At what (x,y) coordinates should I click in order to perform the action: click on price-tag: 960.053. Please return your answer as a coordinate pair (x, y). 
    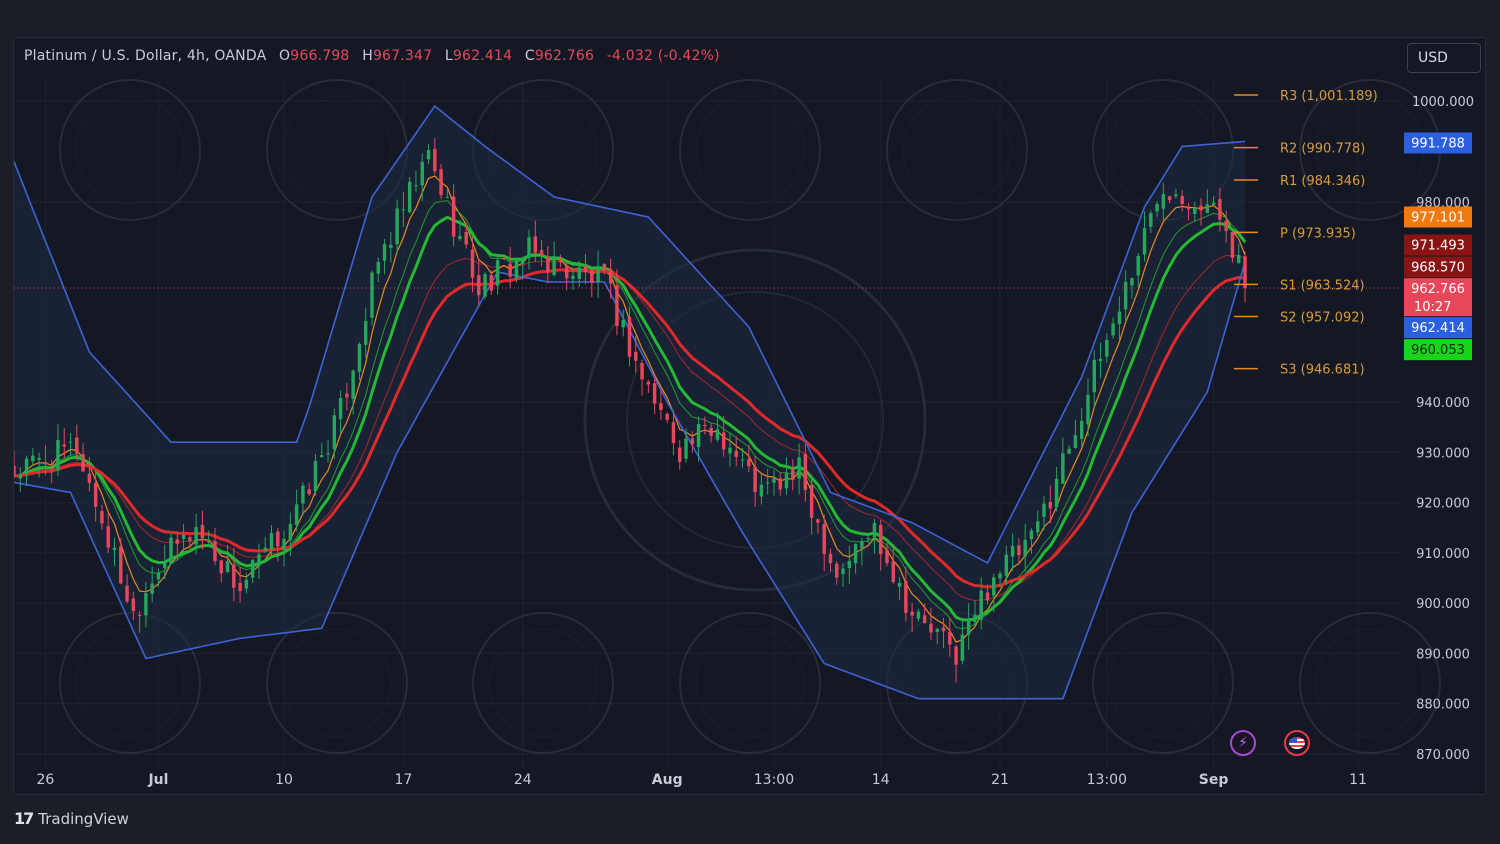
    Looking at the image, I should click on (1438, 350).